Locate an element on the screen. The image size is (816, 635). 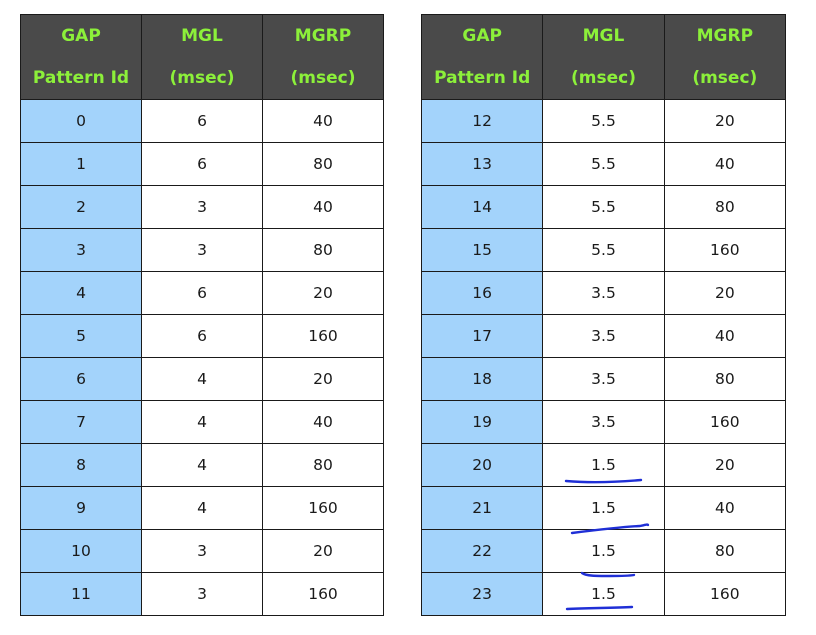
table-row: 8 4 80 is located at coordinates (202, 465).